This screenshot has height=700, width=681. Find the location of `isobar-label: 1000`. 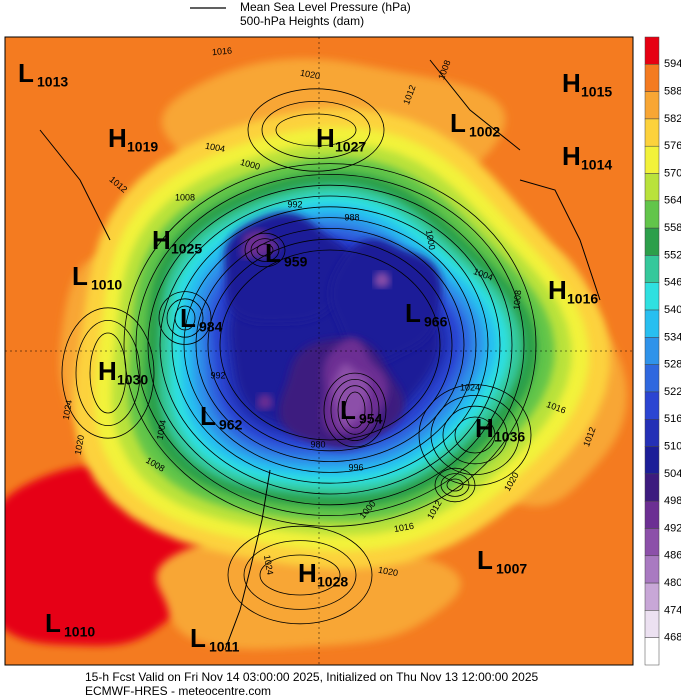

isobar-label: 1000 is located at coordinates (430, 239).